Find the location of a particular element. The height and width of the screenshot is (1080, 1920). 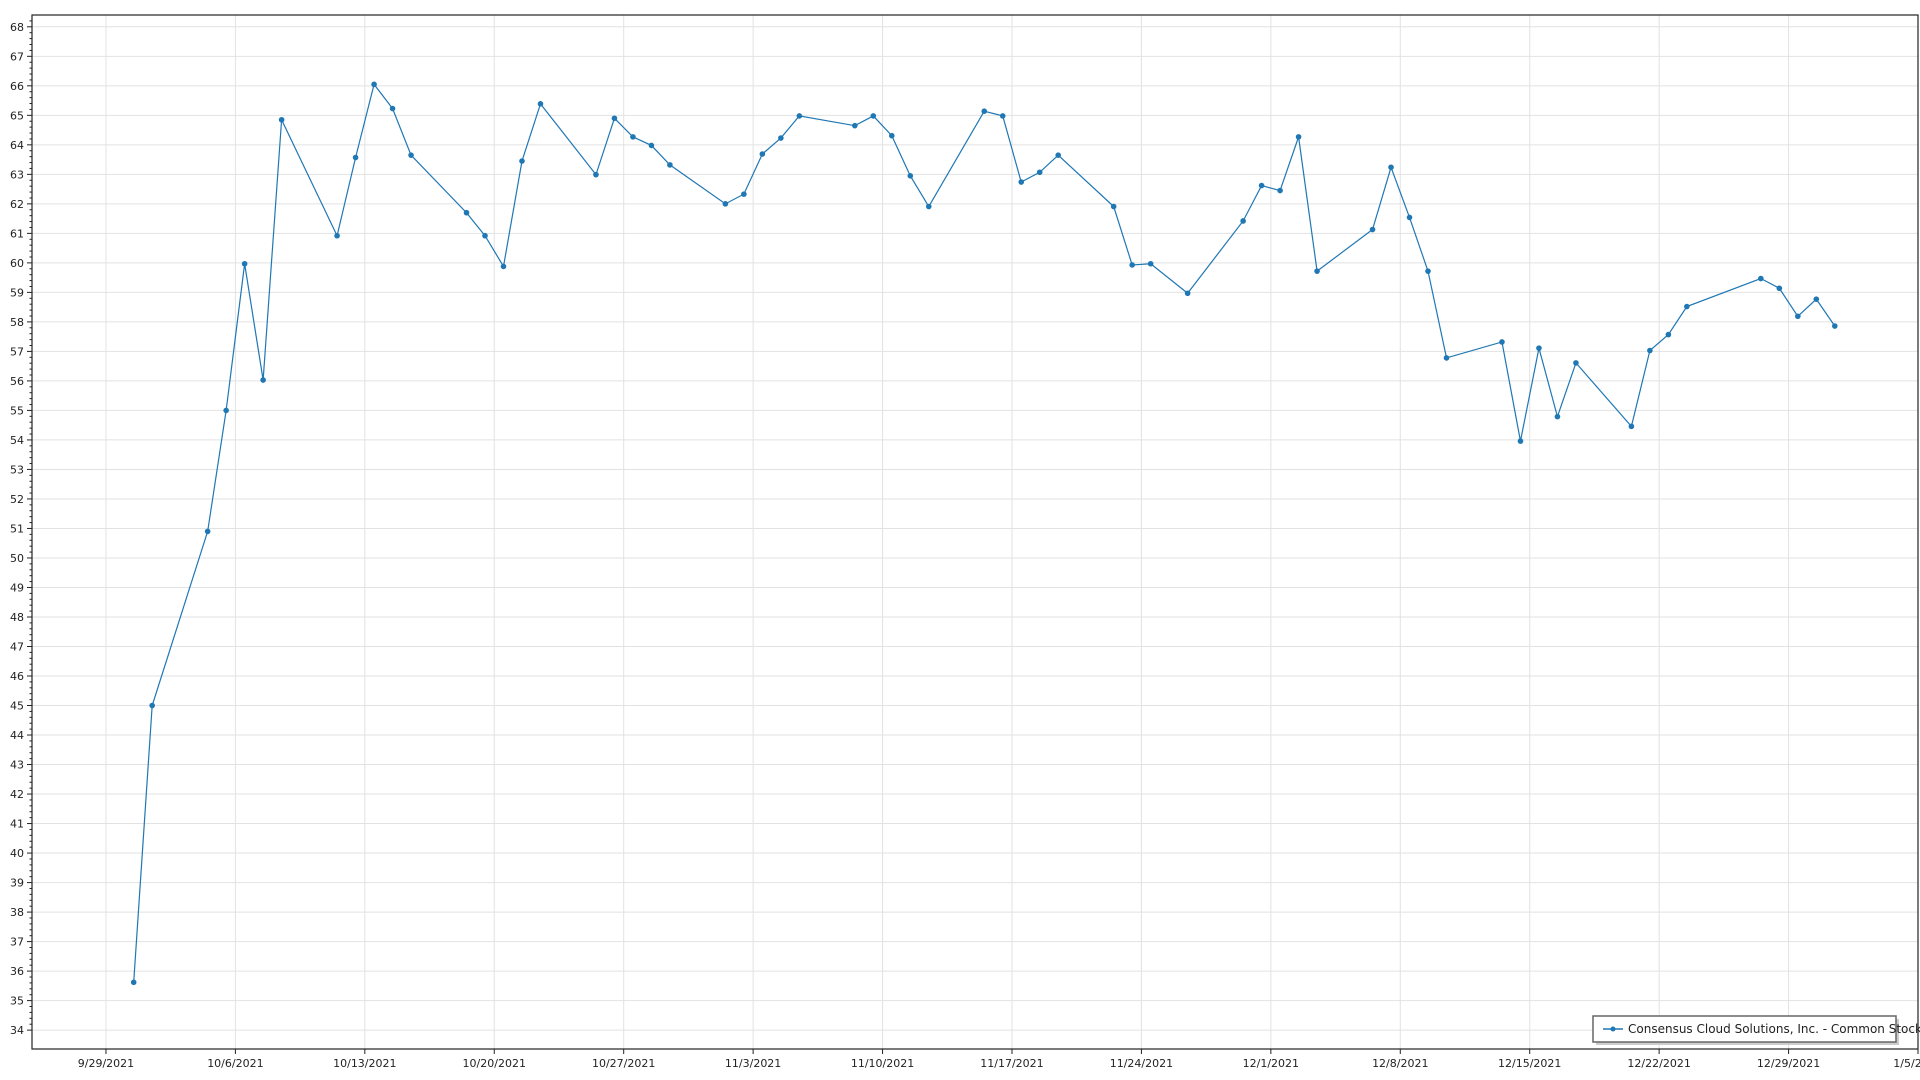

y-tick-label: 50 is located at coordinates (17, 558).